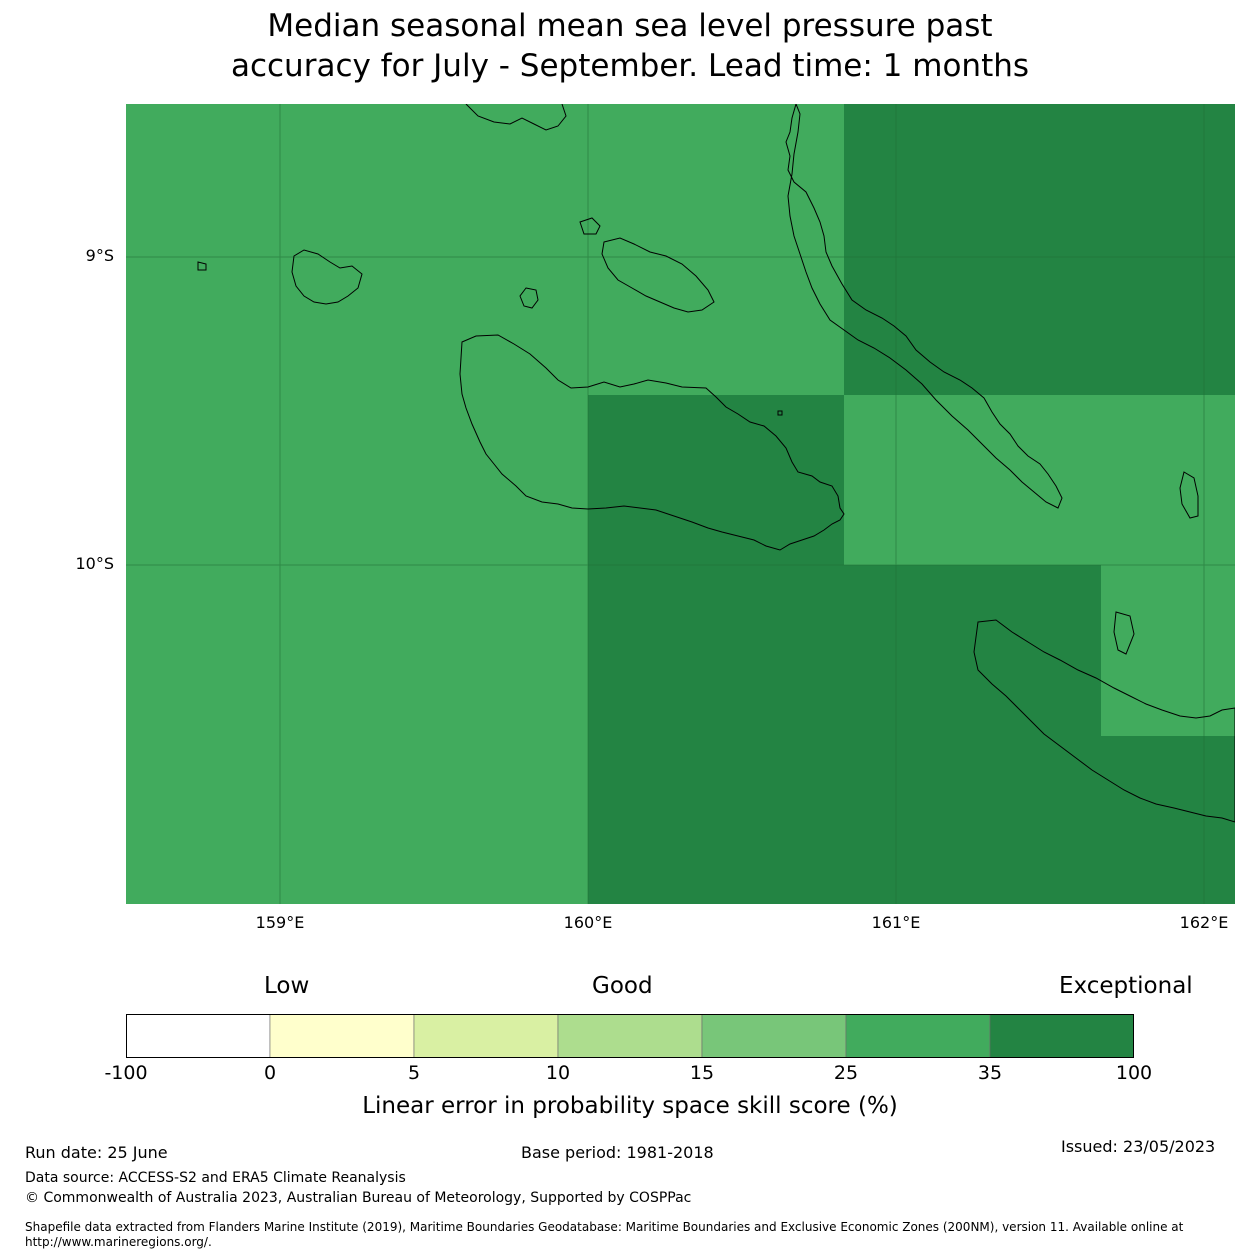 The height and width of the screenshot is (1260, 1260). What do you see at coordinates (529, 298) in the screenshot?
I see `coast-savo` at bounding box center [529, 298].